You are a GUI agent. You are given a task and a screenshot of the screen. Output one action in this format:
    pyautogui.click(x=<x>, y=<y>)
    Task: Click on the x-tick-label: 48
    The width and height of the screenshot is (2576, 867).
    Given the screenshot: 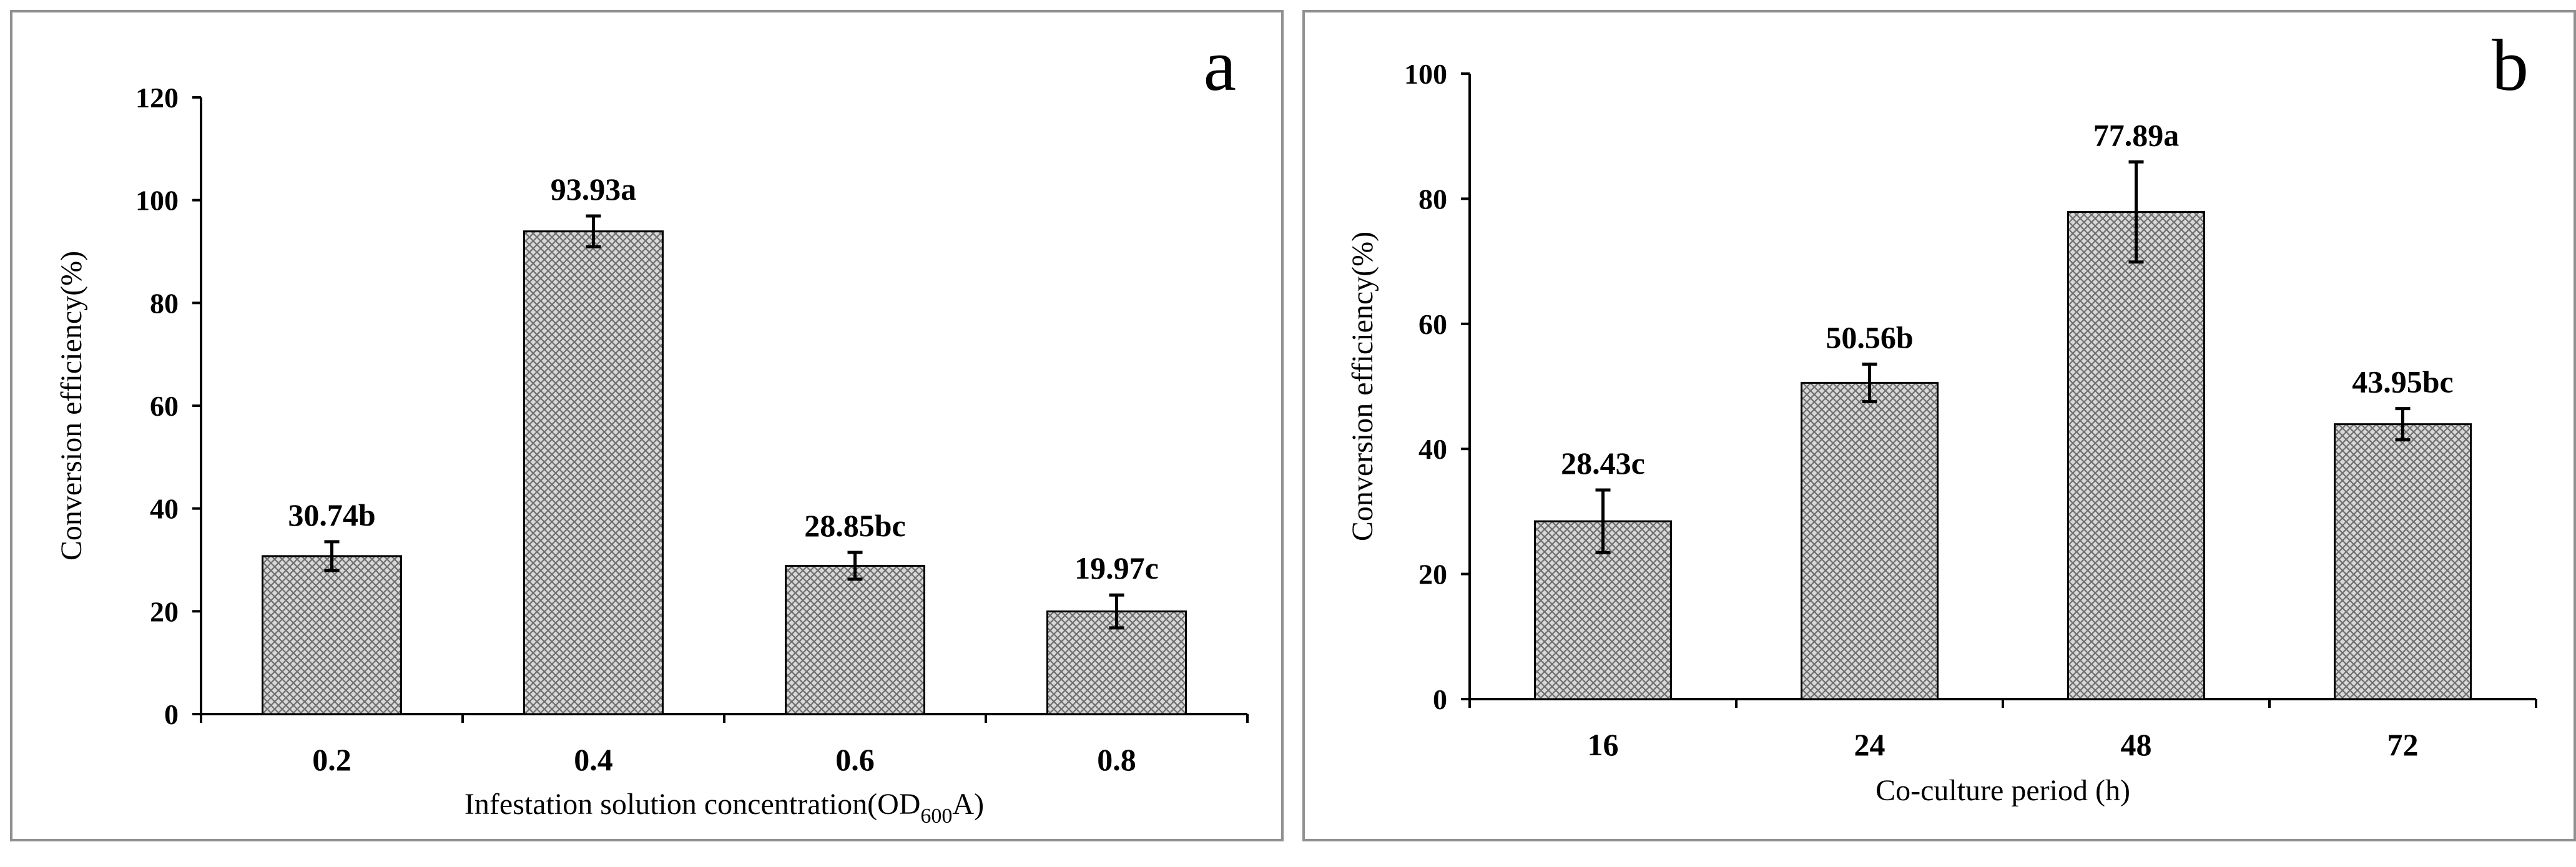 What is the action you would take?
    pyautogui.click(x=2136, y=744)
    